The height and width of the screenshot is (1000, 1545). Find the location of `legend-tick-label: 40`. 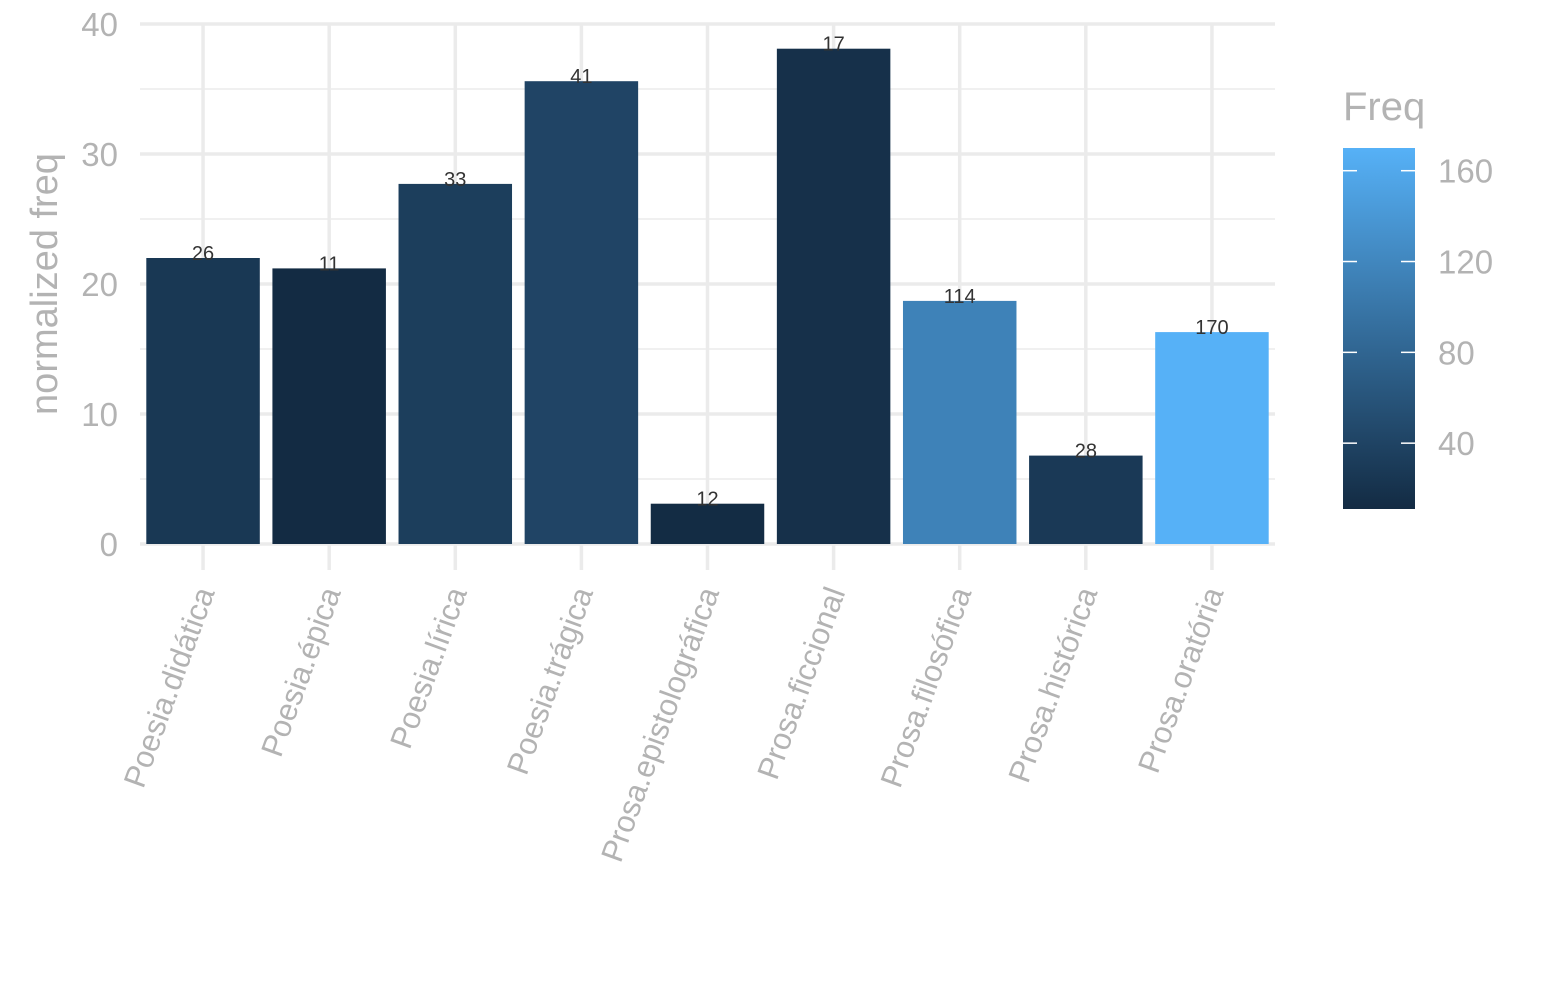

legend-tick-label: 40 is located at coordinates (1456, 443).